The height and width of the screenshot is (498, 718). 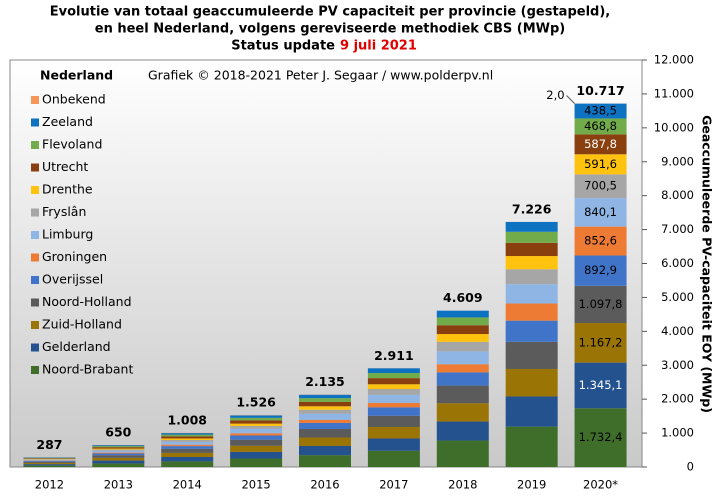 What do you see at coordinates (555, 95) in the screenshot?
I see `value-label: 2,0` at bounding box center [555, 95].